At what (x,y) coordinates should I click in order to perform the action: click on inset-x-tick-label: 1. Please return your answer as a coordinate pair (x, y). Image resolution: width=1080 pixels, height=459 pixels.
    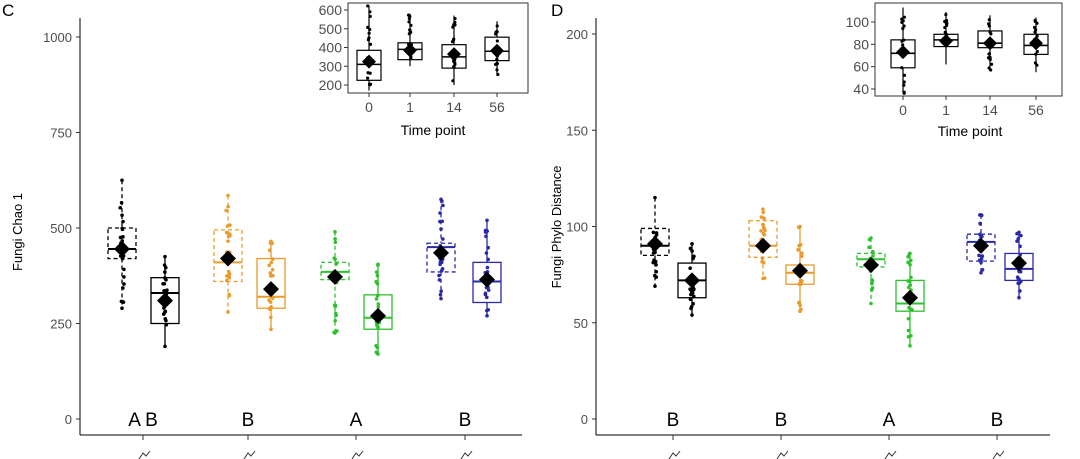
    Looking at the image, I should click on (410, 107).